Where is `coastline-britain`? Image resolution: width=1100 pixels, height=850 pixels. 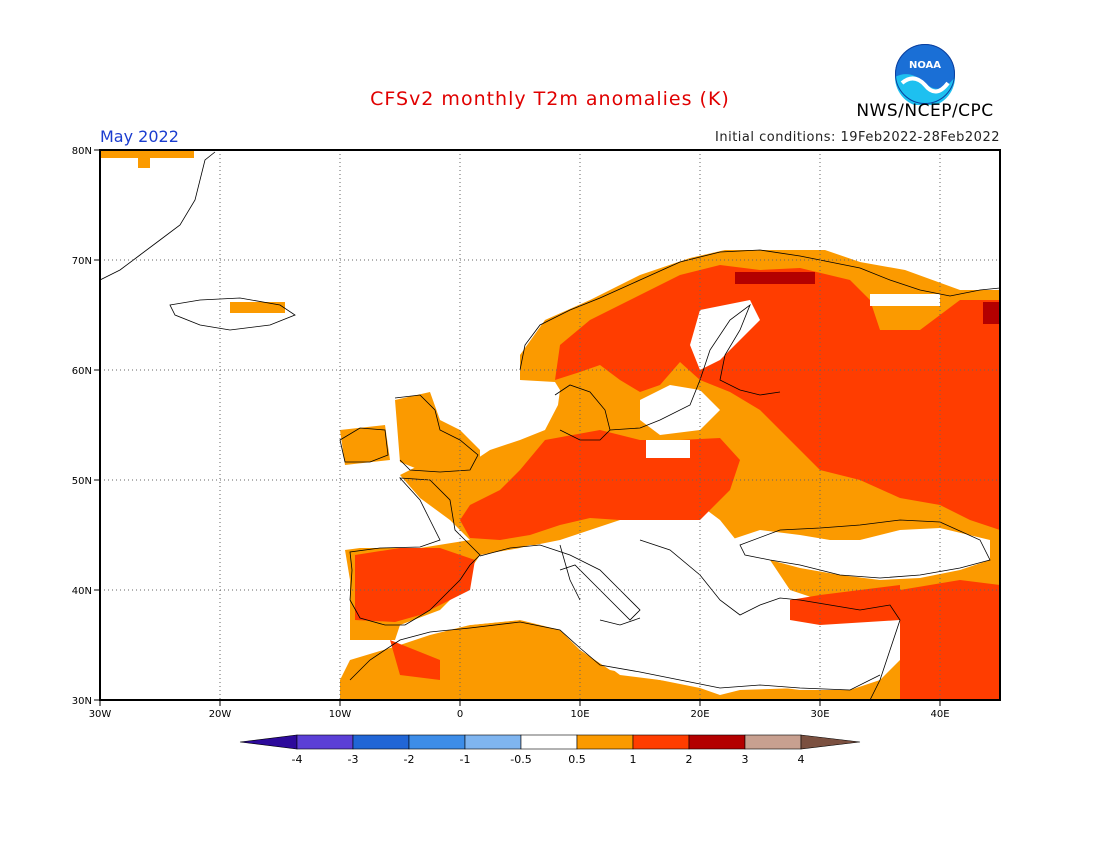 coastline-britain is located at coordinates (436, 433).